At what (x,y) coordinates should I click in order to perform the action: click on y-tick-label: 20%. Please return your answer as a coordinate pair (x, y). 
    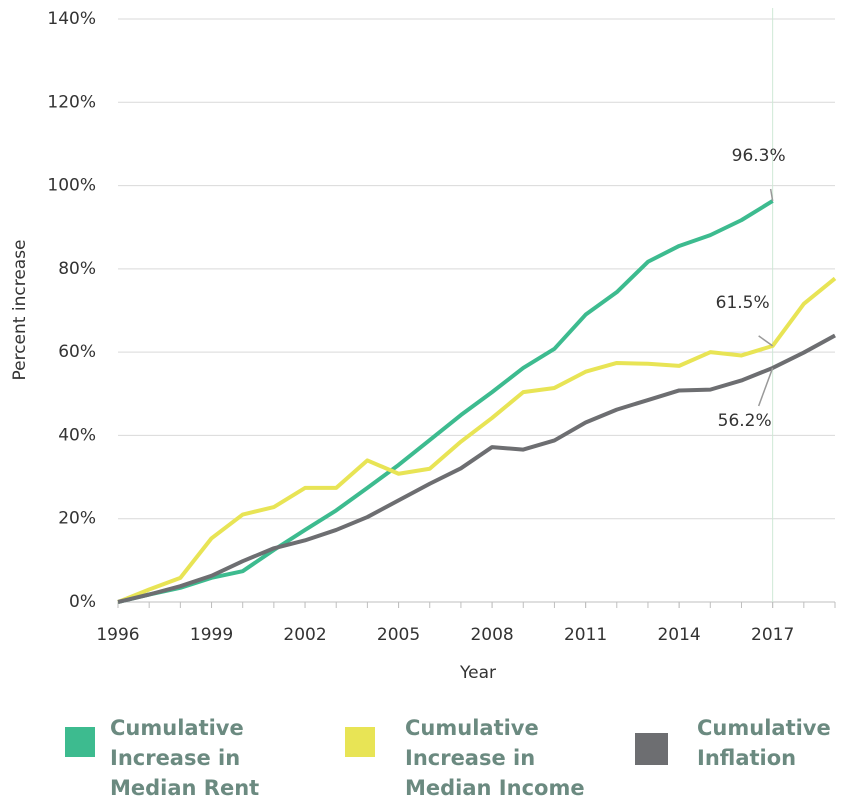
    Looking at the image, I should click on (77, 519).